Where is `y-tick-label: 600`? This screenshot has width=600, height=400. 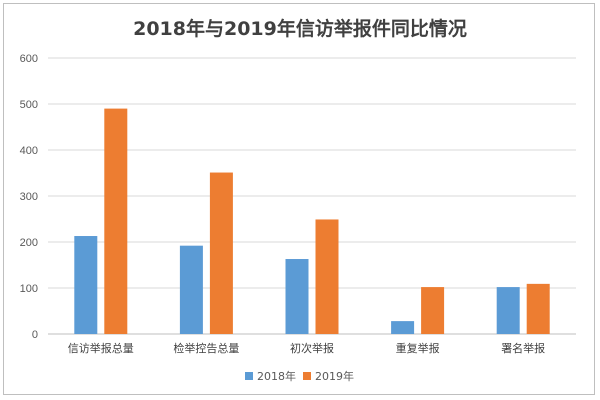 y-tick-label: 600 is located at coordinates (29, 59).